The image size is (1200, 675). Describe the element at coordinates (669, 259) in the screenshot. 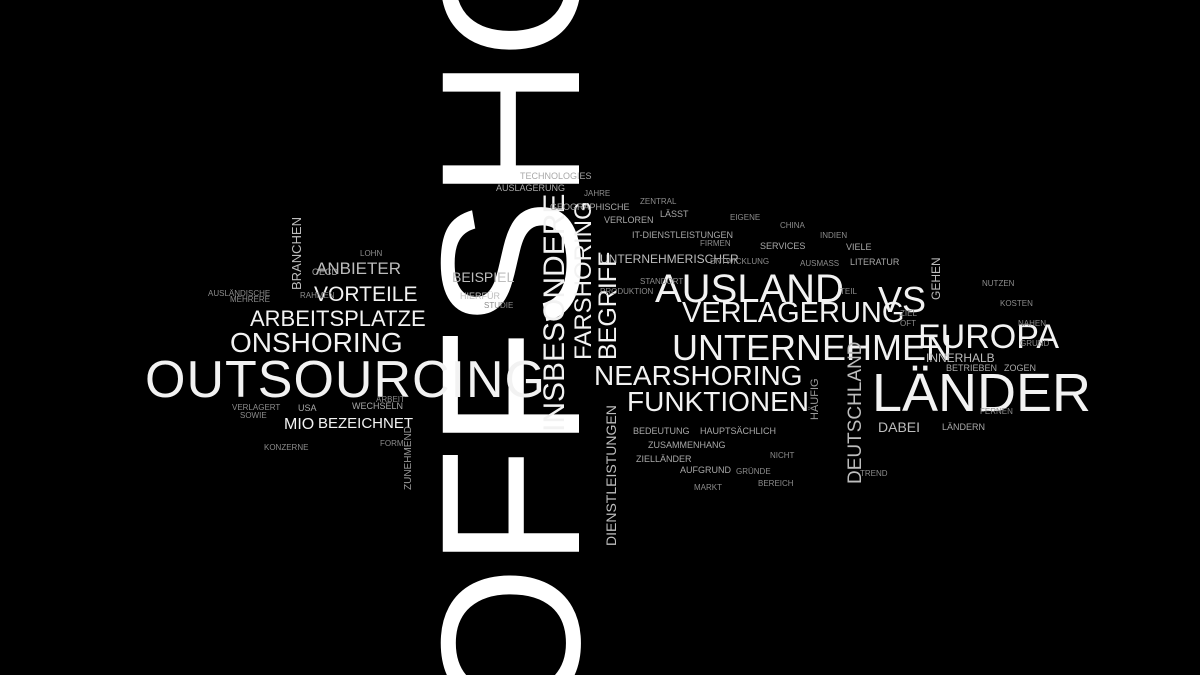

I see `word-unternehmerischer: UNTERNEHMERISCHER` at that location.